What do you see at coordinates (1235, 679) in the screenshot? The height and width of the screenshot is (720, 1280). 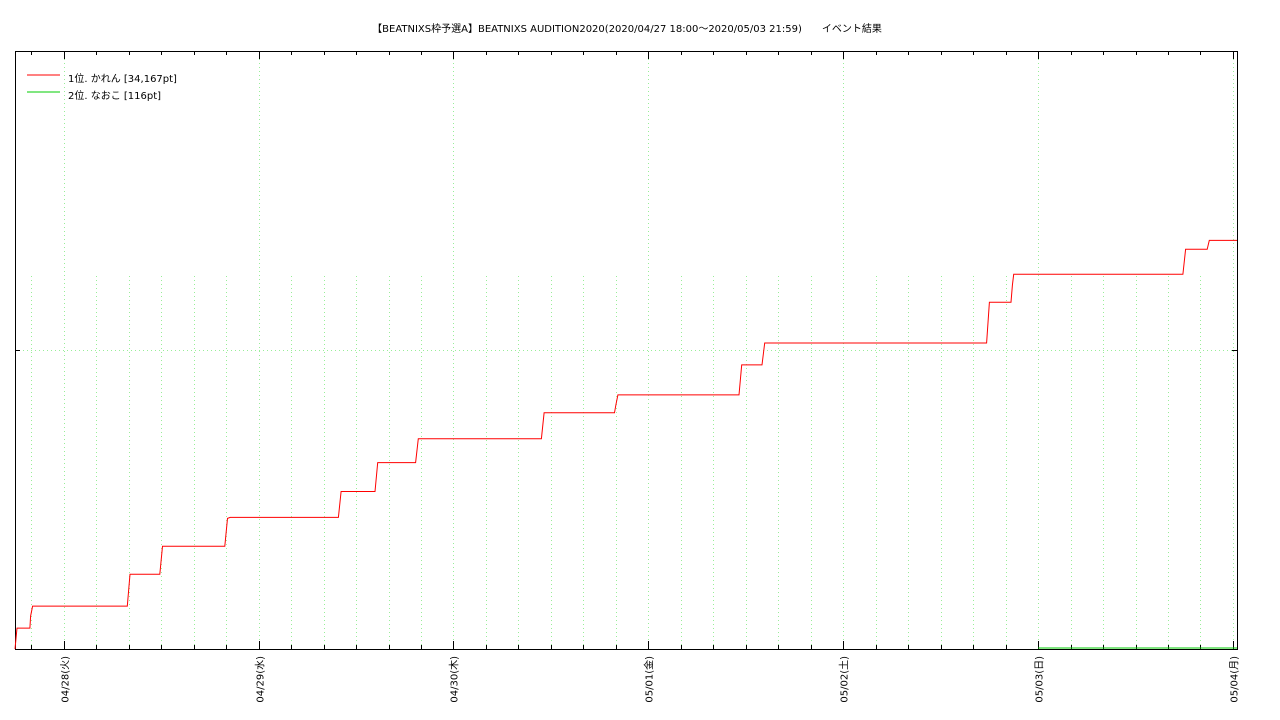 I see `x-tick-label: 05/04(月)` at bounding box center [1235, 679].